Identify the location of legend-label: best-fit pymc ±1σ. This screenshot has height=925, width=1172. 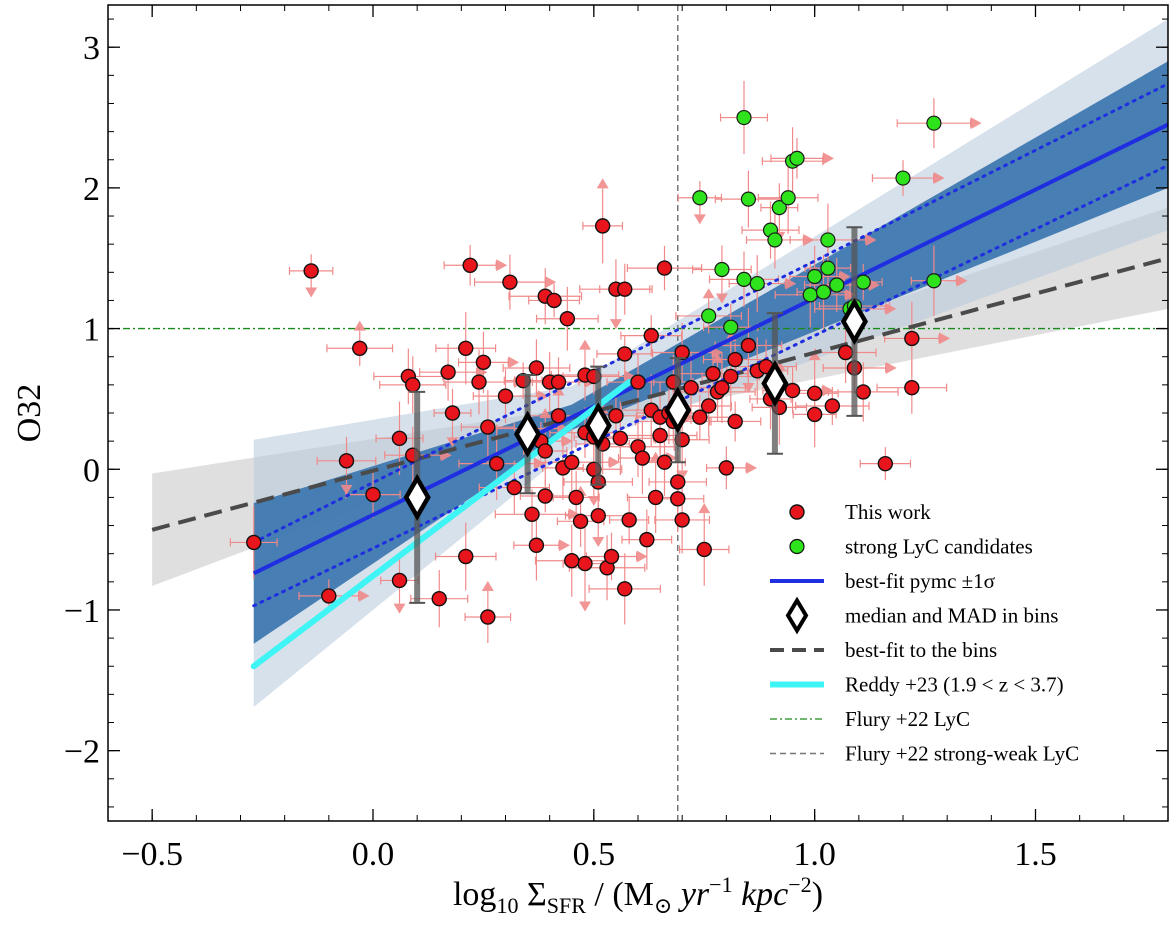
(920, 581).